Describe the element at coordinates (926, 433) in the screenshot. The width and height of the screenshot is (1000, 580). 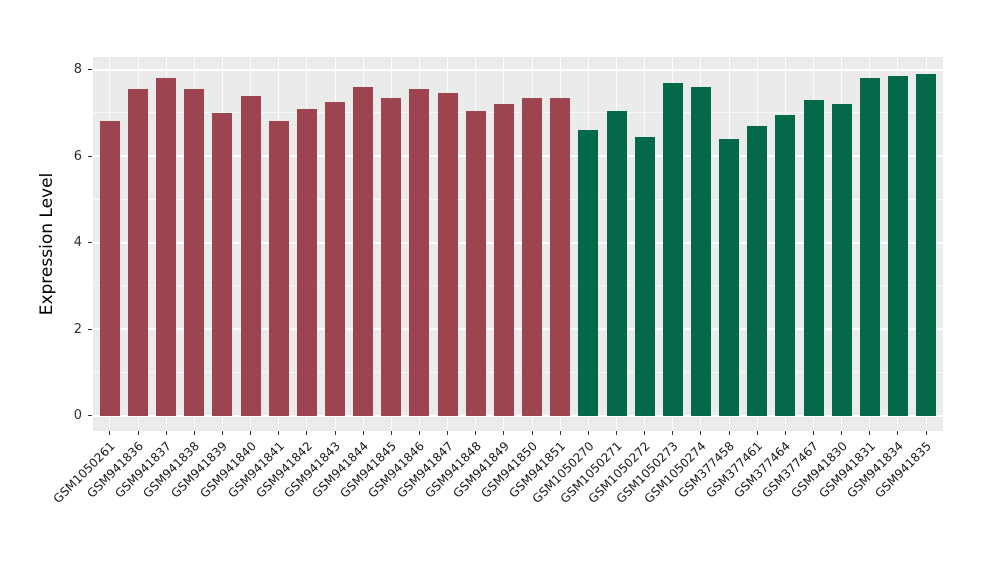
I see `x-tick-mark-GSM941835` at that location.